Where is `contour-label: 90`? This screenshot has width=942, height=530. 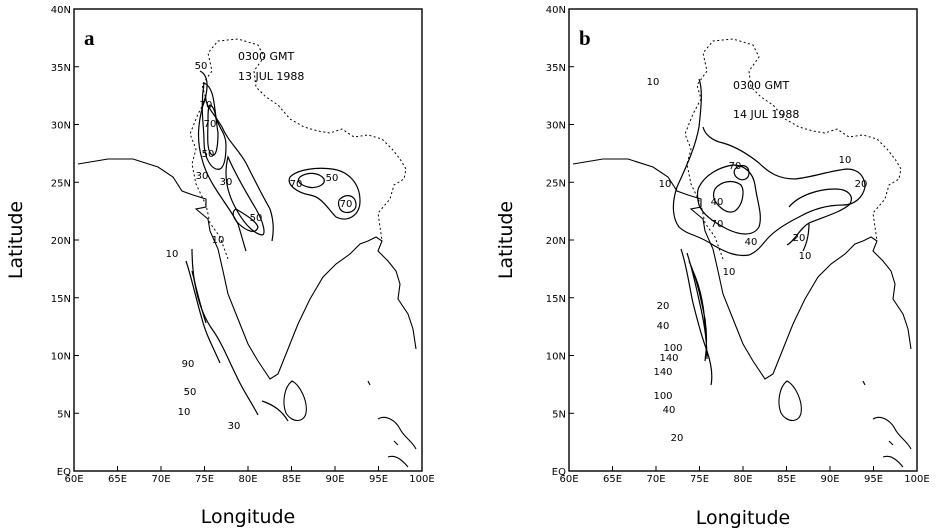
contour-label: 90 is located at coordinates (188, 364).